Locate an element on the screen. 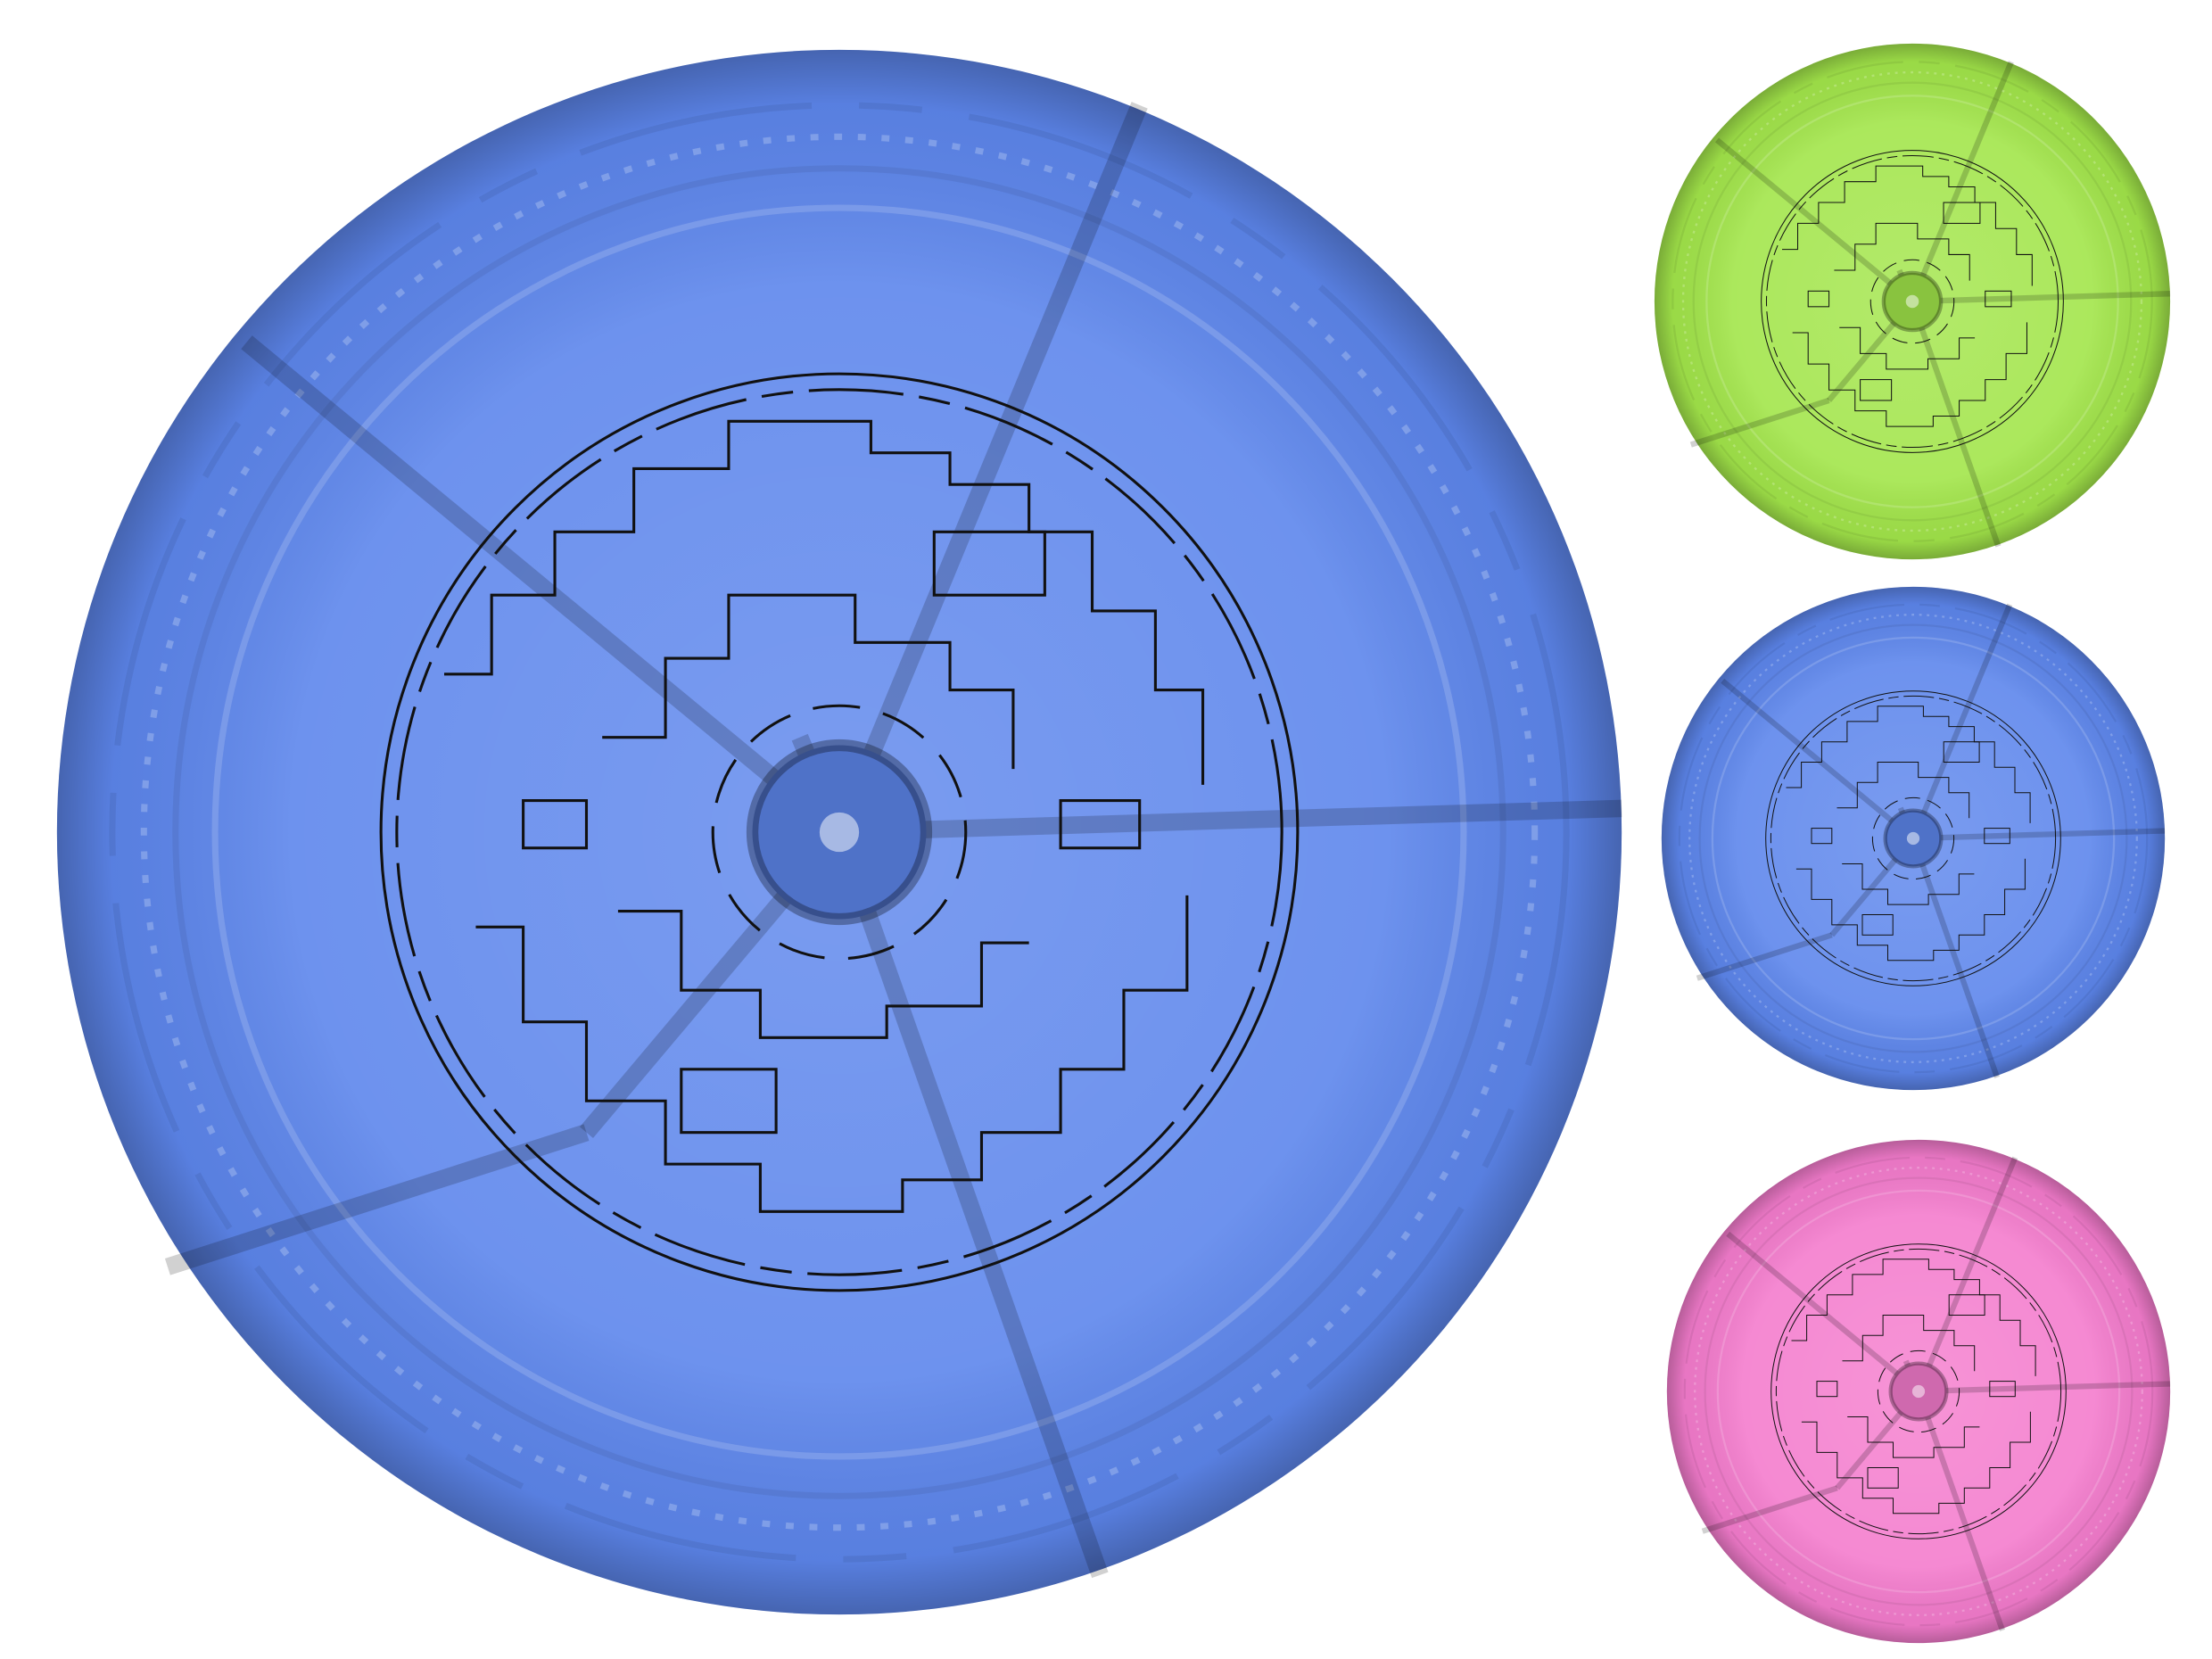 The image size is (2212, 1659). pink-frisbee is located at coordinates (1919, 1391).